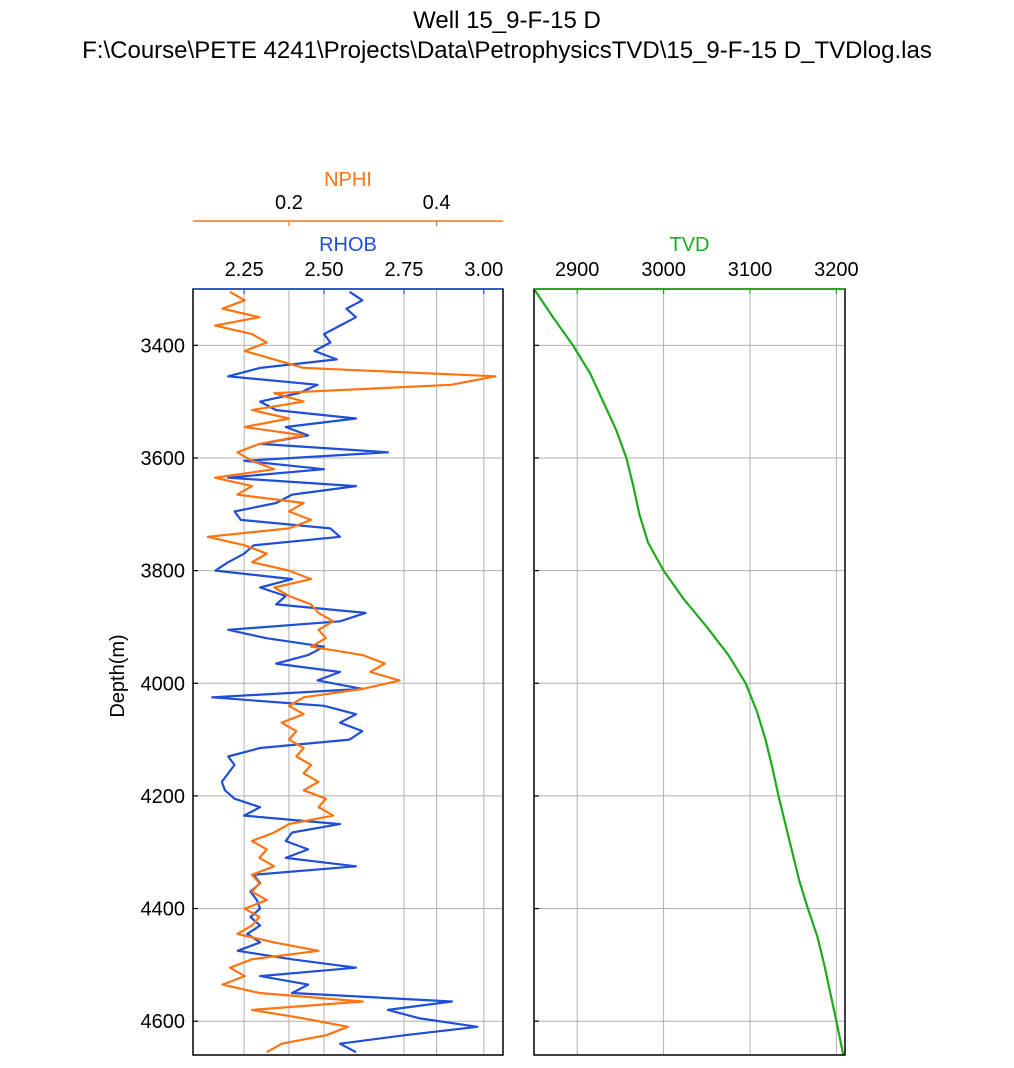 The image size is (1014, 1068). Describe the element at coordinates (507, 20) in the screenshot. I see `chart-title: Well 15_9-F-15 D` at that location.